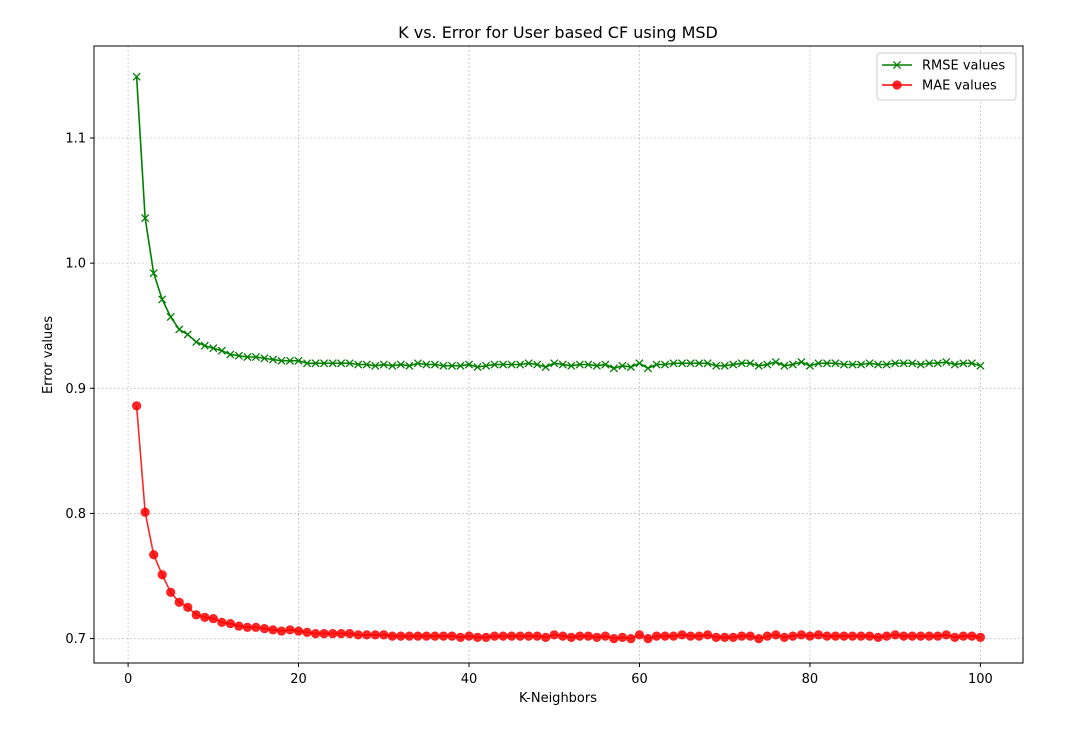  Describe the element at coordinates (79, 389) in the screenshot. I see `y-axis-ticks: 0.7 0.8 0.9 1.0 1.1` at that location.